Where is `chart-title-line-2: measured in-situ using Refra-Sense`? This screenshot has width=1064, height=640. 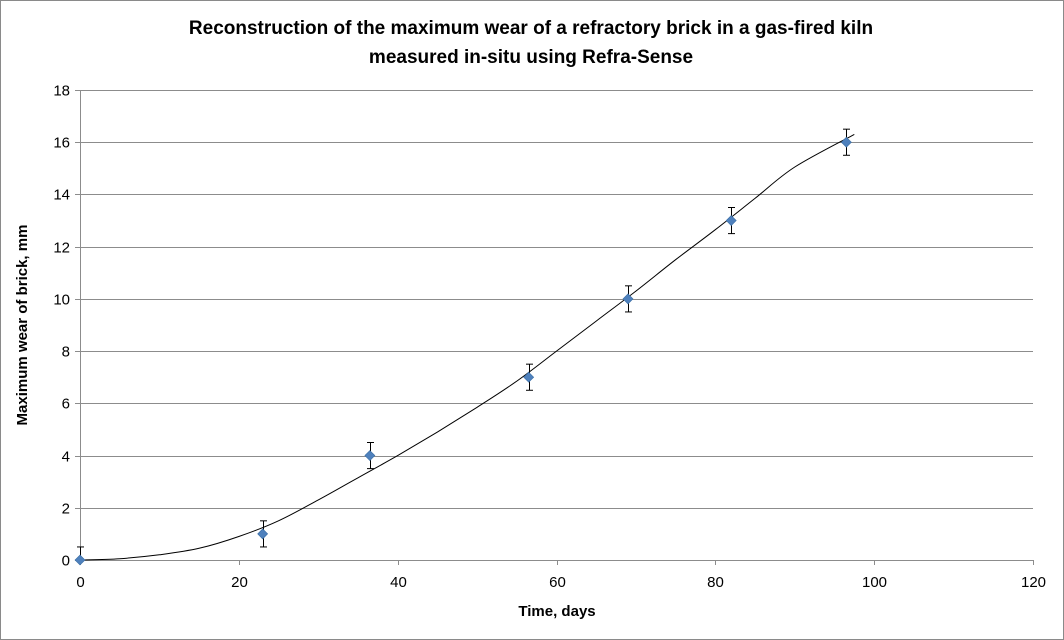 chart-title-line-2: measured in-situ using Refra-Sense is located at coordinates (531, 57).